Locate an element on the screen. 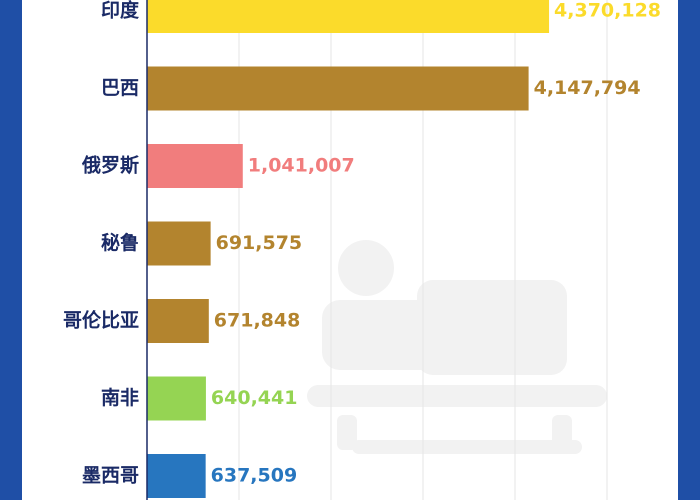 The width and height of the screenshot is (700, 500). category-label: 巴西 is located at coordinates (120, 88).